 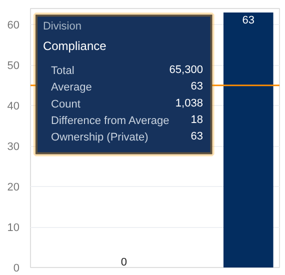 I want to click on annotation: 65,300, so click(x=186, y=70).